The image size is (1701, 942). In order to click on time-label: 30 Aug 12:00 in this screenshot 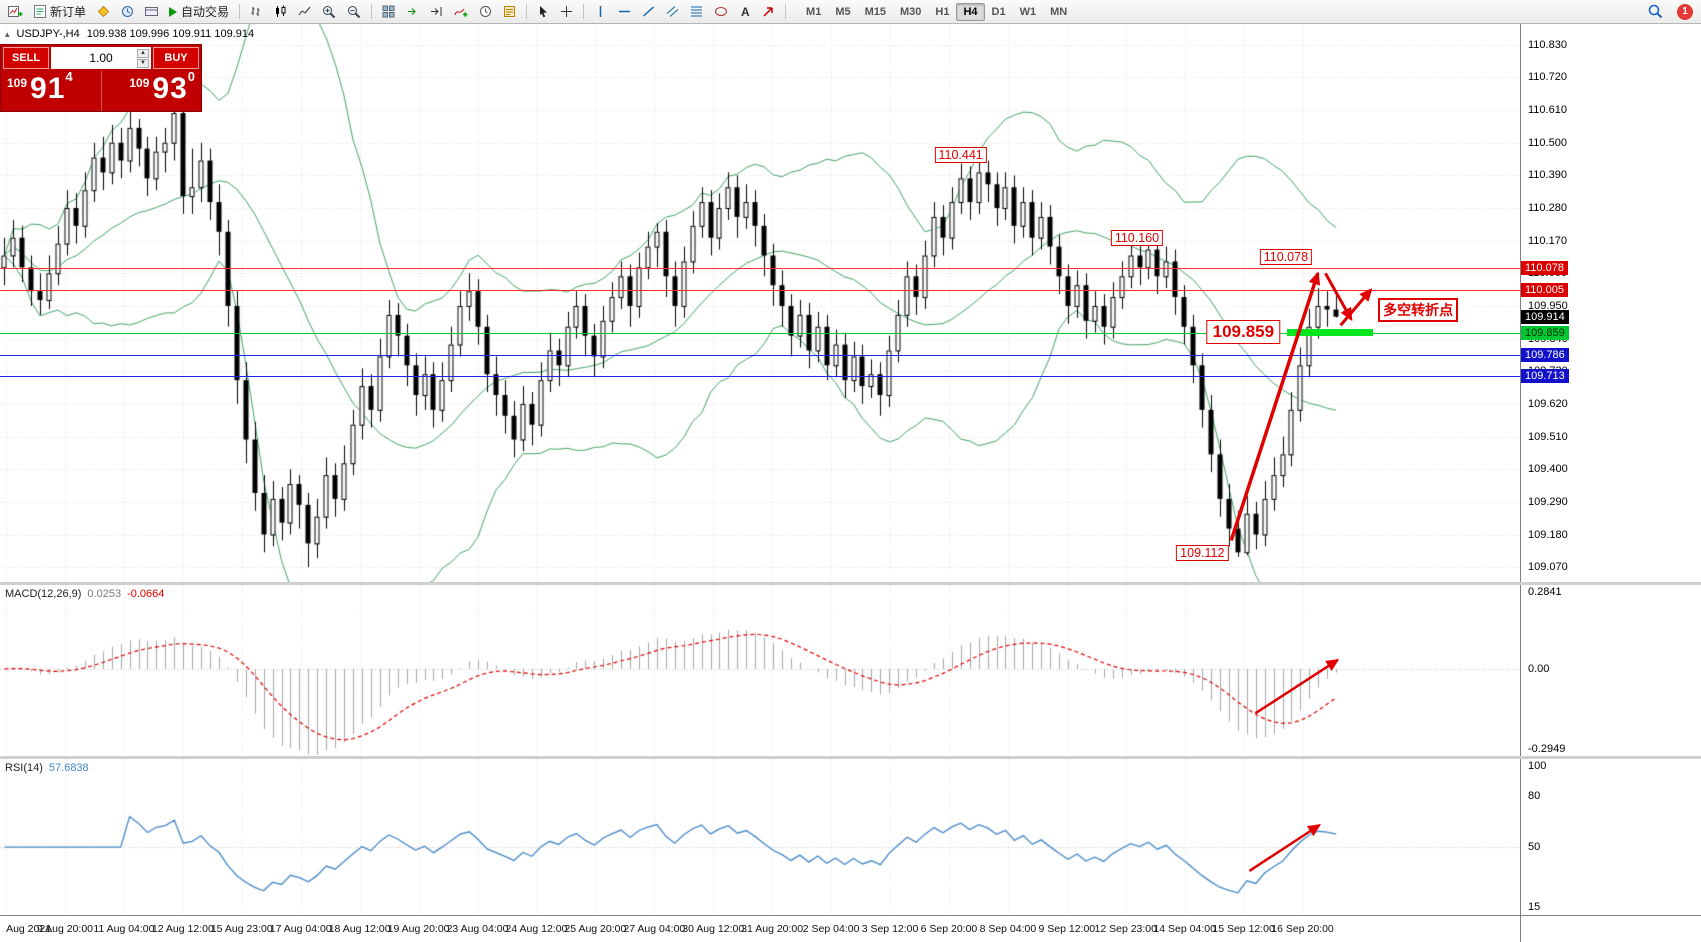, I will do `click(713, 929)`.